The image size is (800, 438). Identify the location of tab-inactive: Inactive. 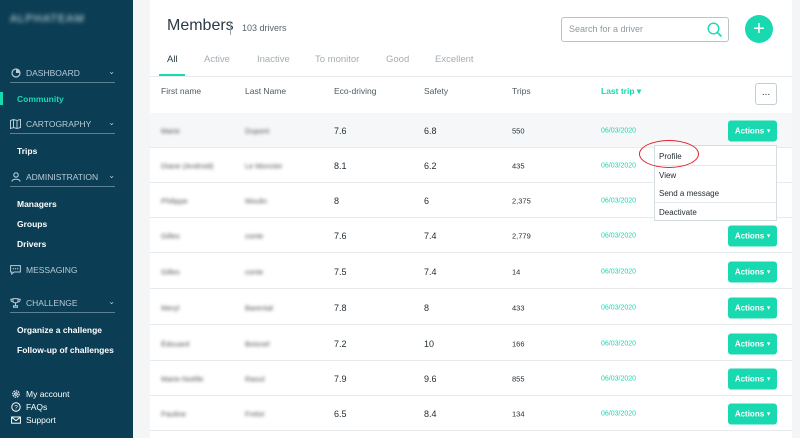
(273, 59).